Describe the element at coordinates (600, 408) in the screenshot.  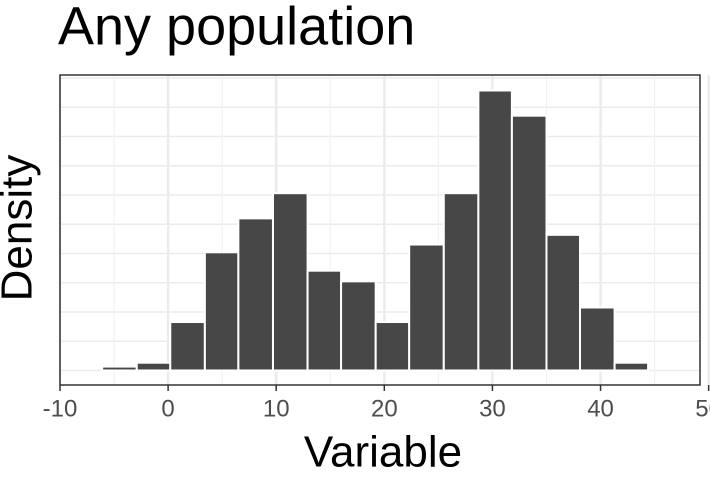
I see `x-tick-label: 40` at that location.